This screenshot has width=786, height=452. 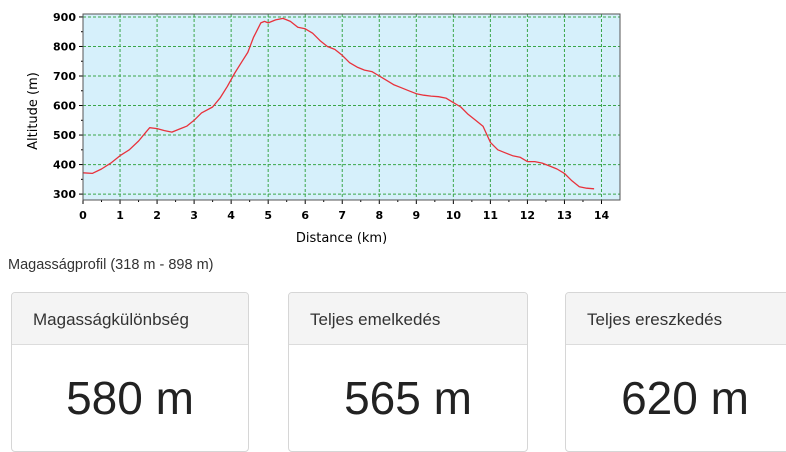 I want to click on stat-card-total-ascent: Teljes emelkedés 565 m, so click(x=408, y=372).